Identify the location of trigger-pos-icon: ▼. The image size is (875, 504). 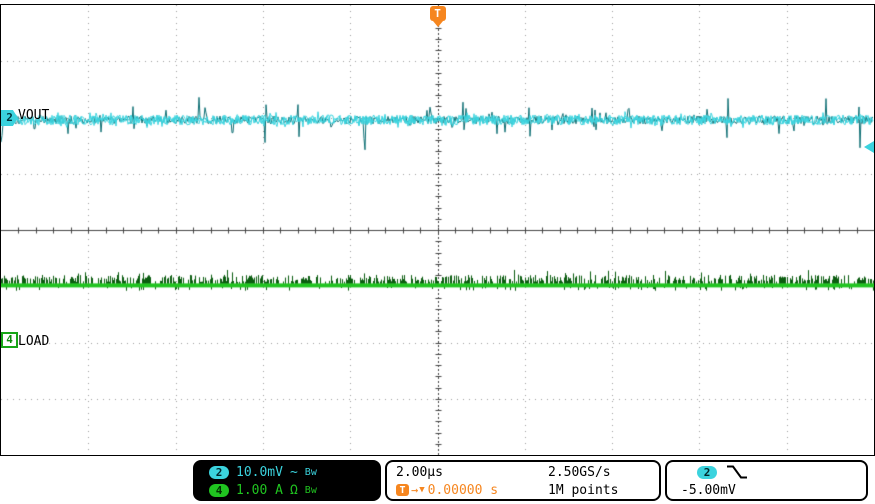
(422, 490).